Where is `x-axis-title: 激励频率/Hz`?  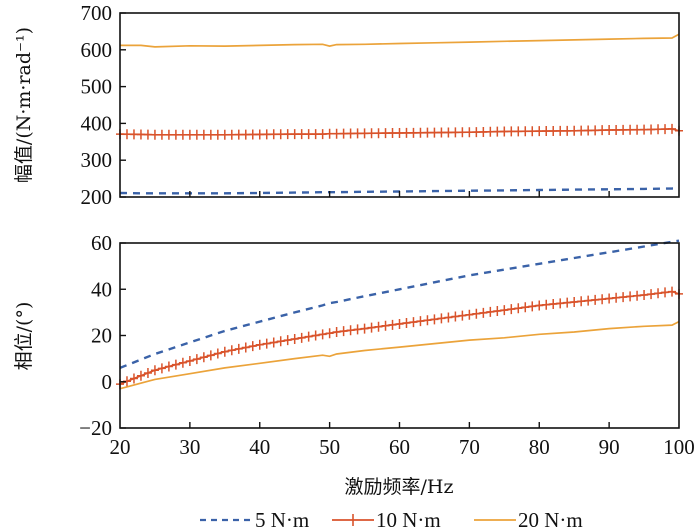 x-axis-title: 激励频率/Hz is located at coordinates (399, 487).